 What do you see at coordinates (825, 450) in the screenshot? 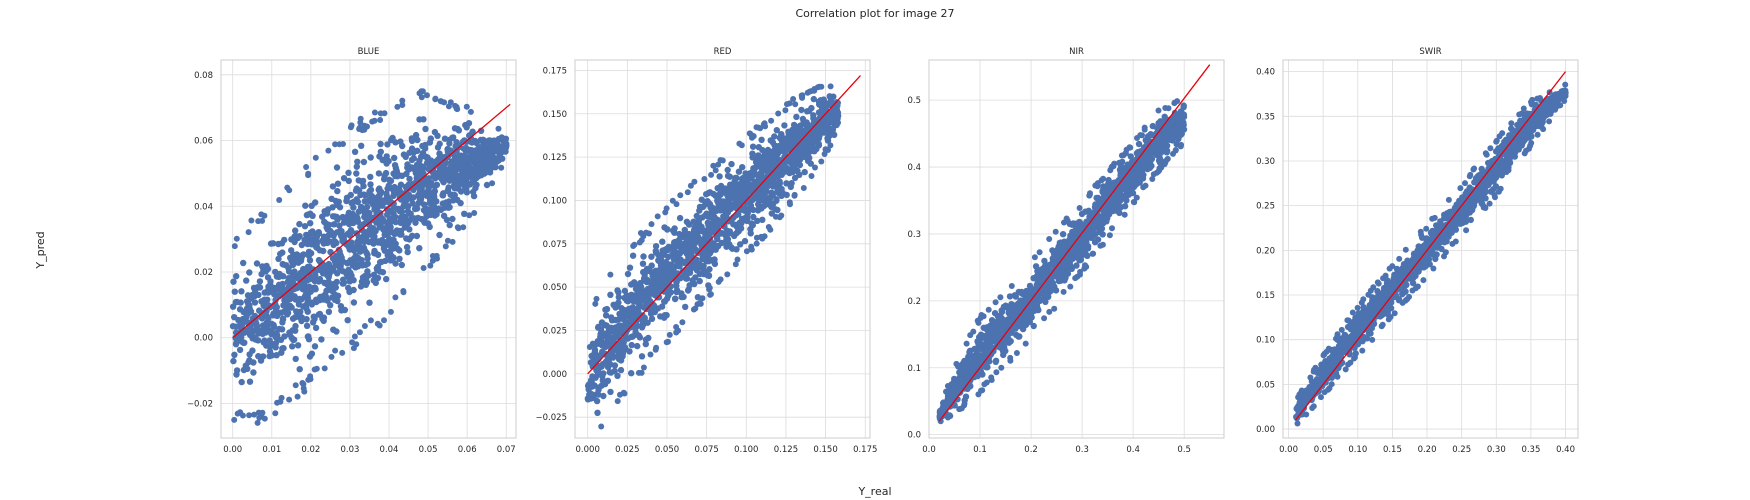
I see `x-tick-label: 0.150` at bounding box center [825, 450].